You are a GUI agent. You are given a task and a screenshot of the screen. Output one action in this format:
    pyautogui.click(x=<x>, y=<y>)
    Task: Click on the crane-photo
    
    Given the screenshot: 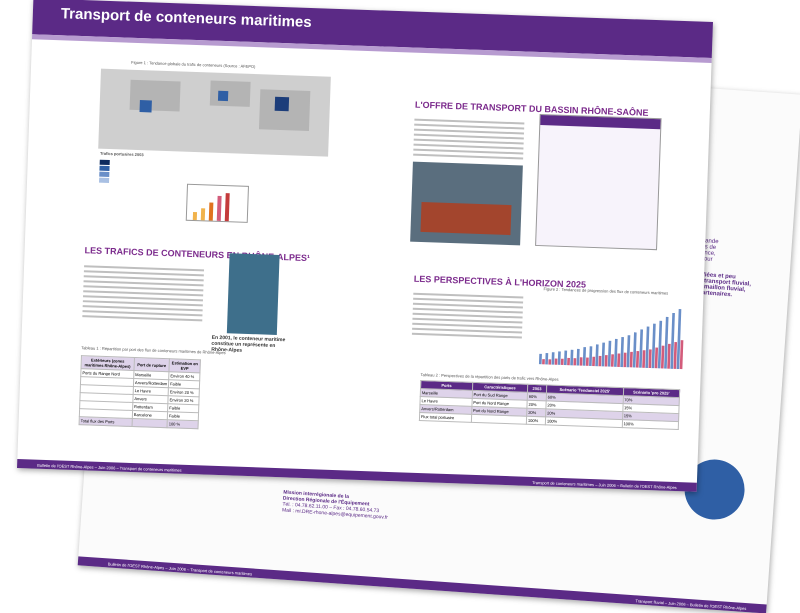 What is the action you would take?
    pyautogui.click(x=466, y=203)
    